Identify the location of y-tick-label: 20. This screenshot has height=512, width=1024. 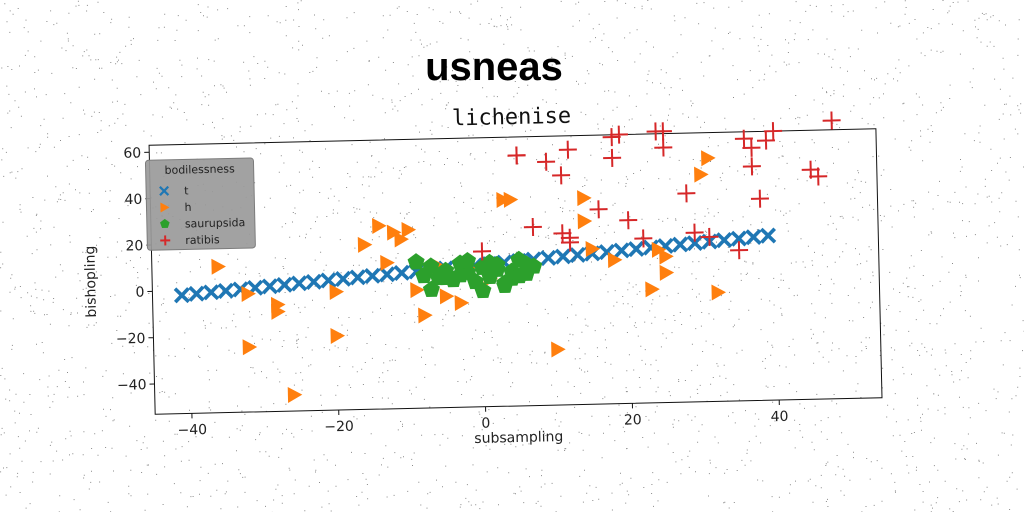
(134, 246).